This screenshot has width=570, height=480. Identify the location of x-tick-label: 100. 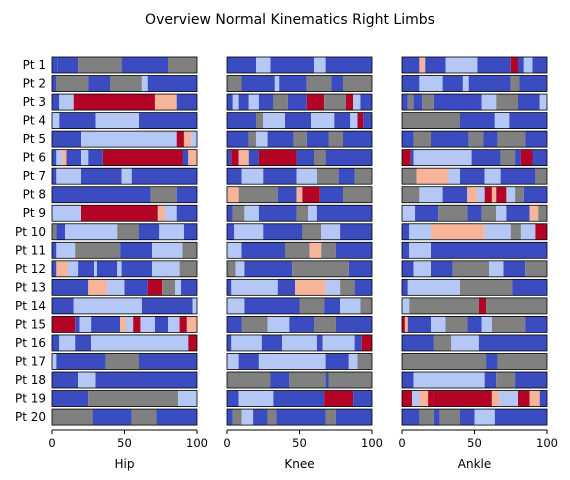
(372, 443).